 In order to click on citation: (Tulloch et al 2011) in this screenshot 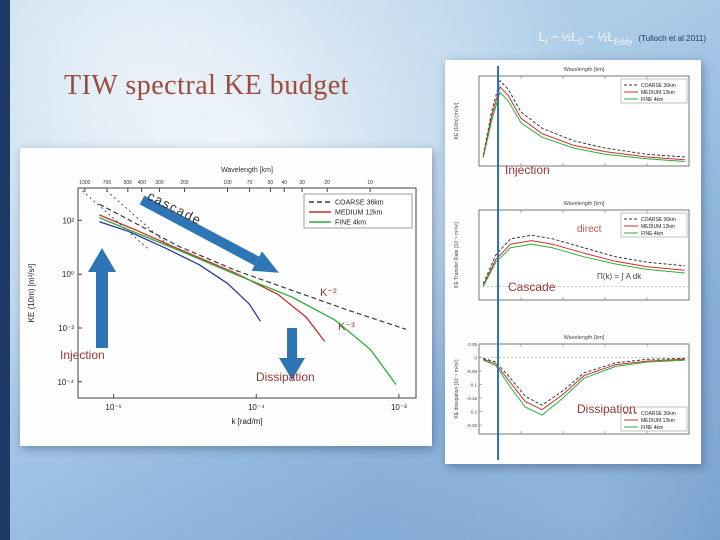, I will do `click(672, 38)`.